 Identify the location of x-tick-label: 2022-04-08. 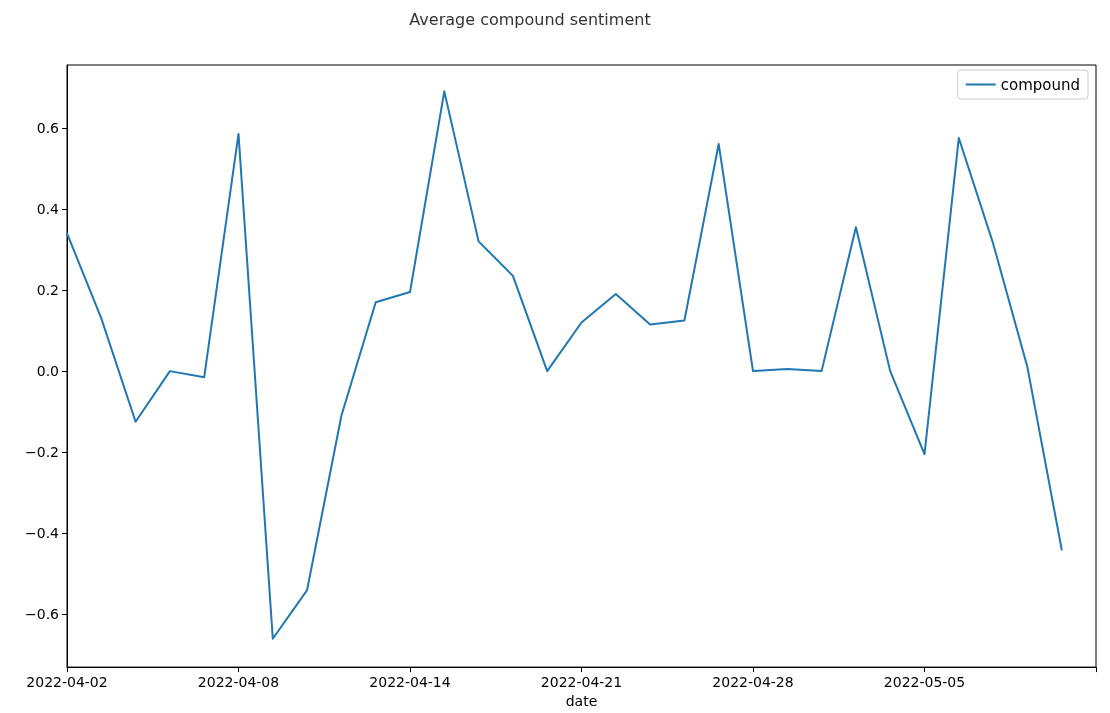
(238, 682).